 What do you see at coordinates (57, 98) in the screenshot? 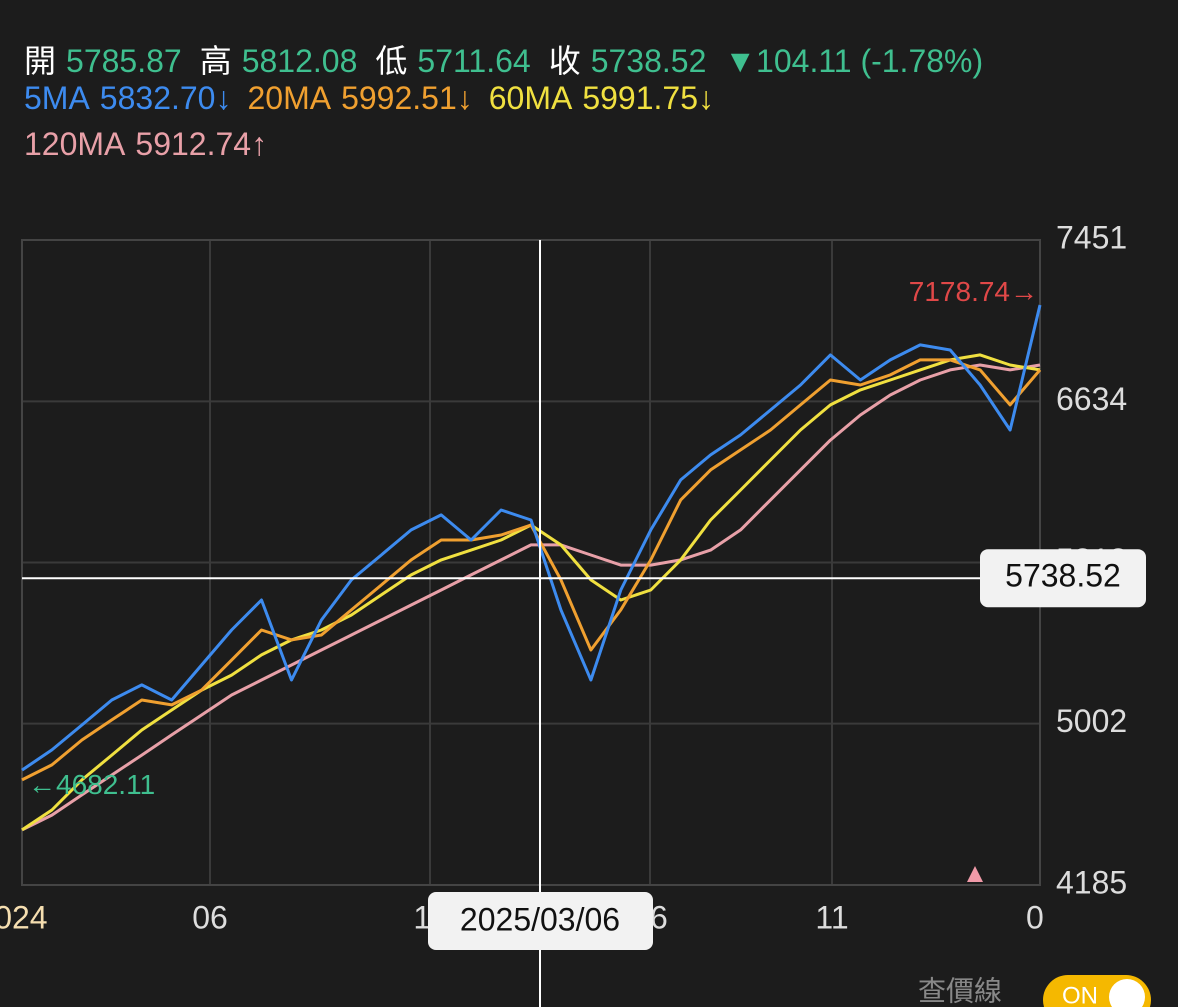
I see `legend-name: 5MA` at bounding box center [57, 98].